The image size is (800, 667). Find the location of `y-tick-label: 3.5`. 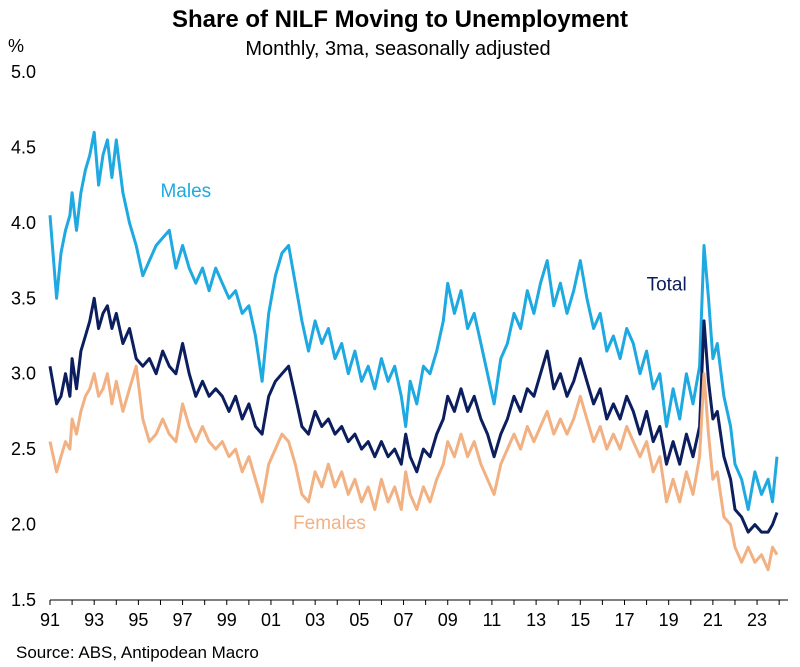

y-tick-label: 3.5 is located at coordinates (23, 298).